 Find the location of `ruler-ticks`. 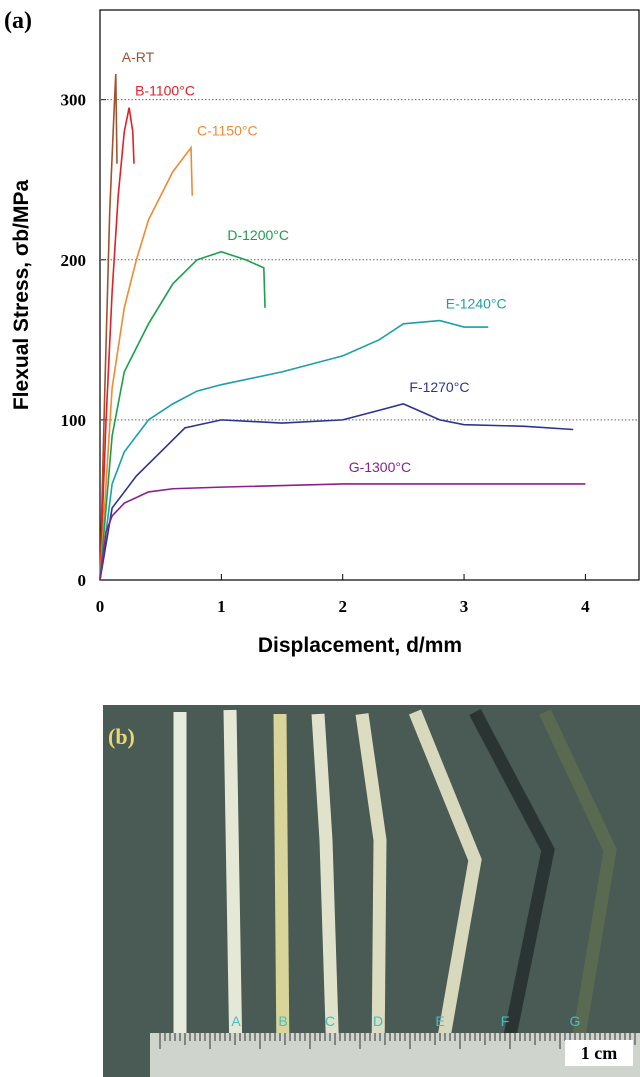

ruler-ticks is located at coordinates (397, 1041).